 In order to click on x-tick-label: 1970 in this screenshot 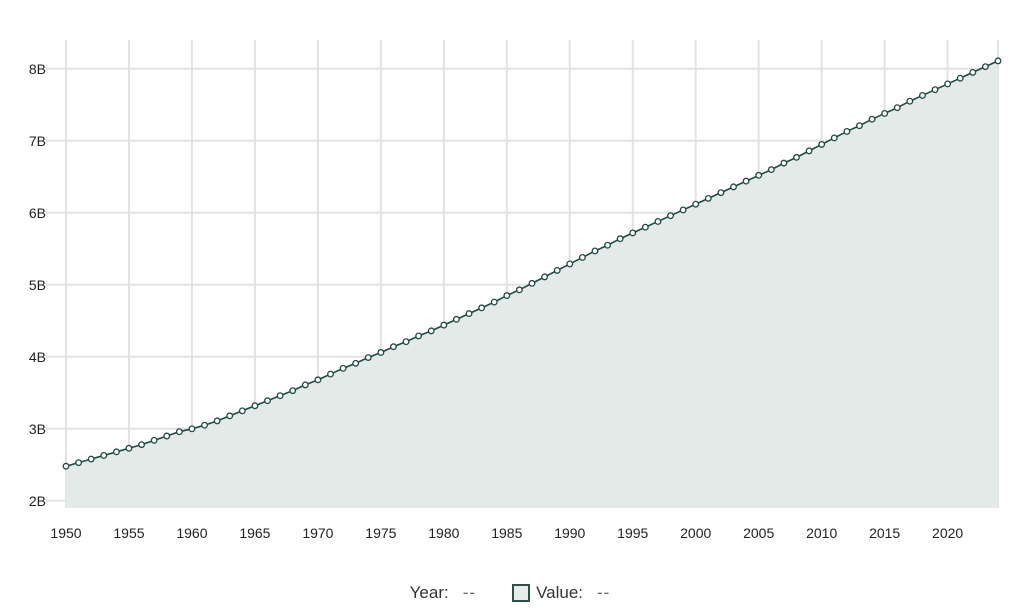, I will do `click(317, 533)`.